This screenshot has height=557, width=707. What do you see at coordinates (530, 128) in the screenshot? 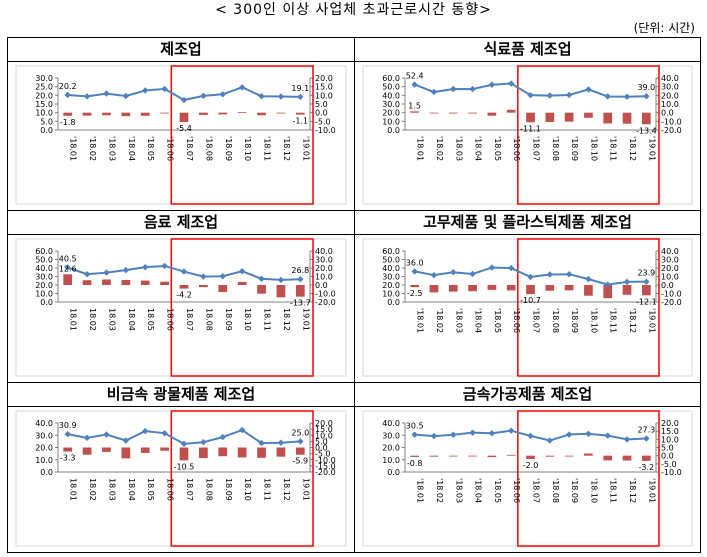
I see `data-label: -11.1` at bounding box center [530, 128].